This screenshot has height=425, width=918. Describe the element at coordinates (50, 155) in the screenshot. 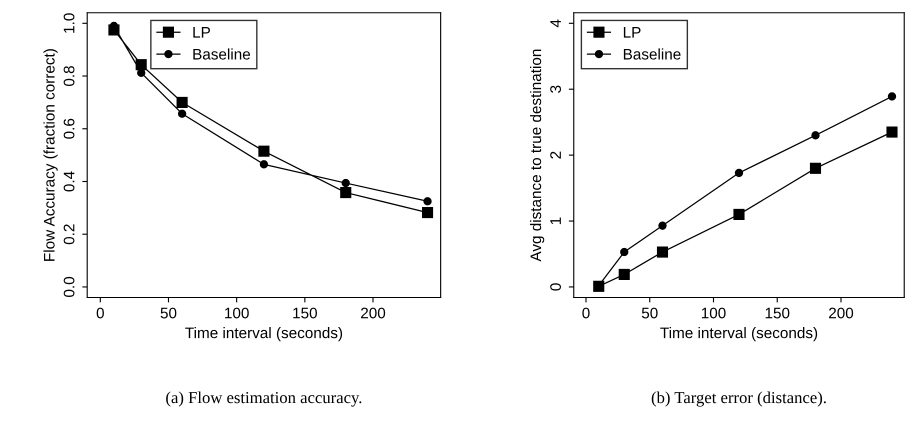

I see `y-axis-title: Flow Accuracy (fraction correct)` at that location.